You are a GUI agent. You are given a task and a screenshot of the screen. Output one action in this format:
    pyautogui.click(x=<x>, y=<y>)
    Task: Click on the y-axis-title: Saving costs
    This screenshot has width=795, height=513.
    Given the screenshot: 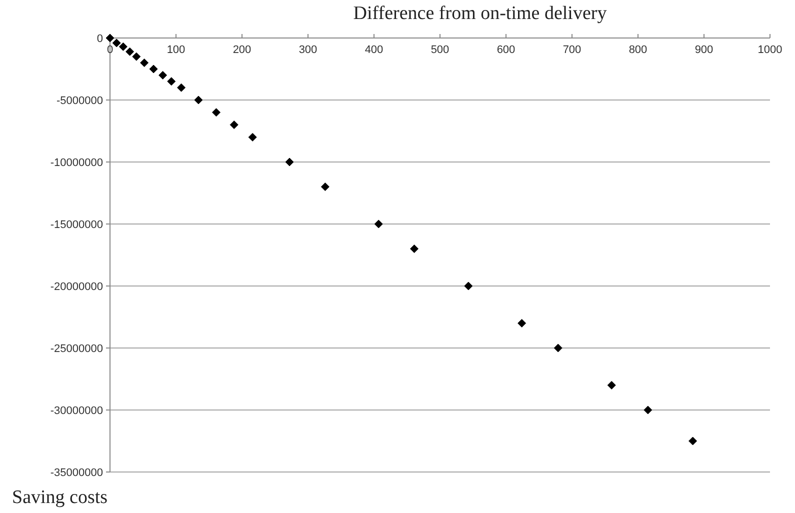 What is the action you would take?
    pyautogui.click(x=60, y=497)
    